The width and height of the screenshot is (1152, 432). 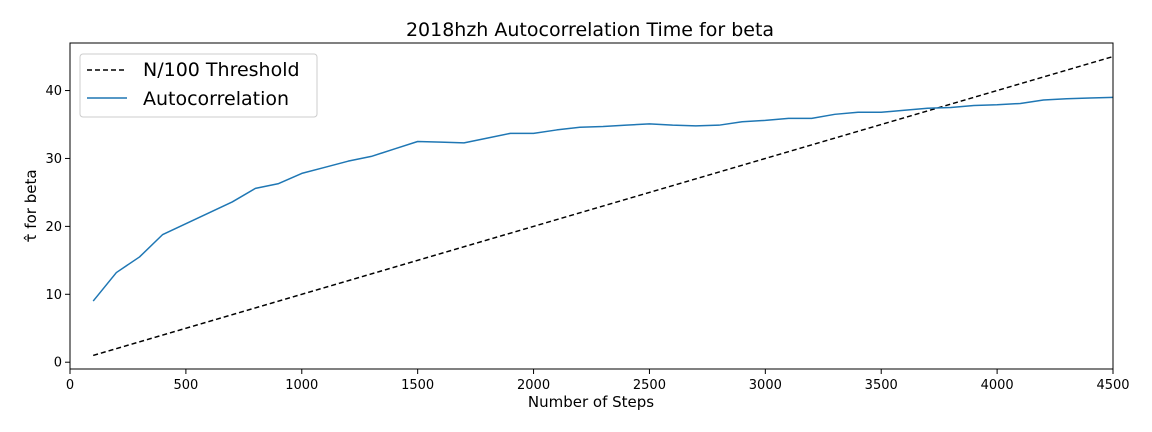 What do you see at coordinates (53, 91) in the screenshot?
I see `y-tick-label: 40` at bounding box center [53, 91].